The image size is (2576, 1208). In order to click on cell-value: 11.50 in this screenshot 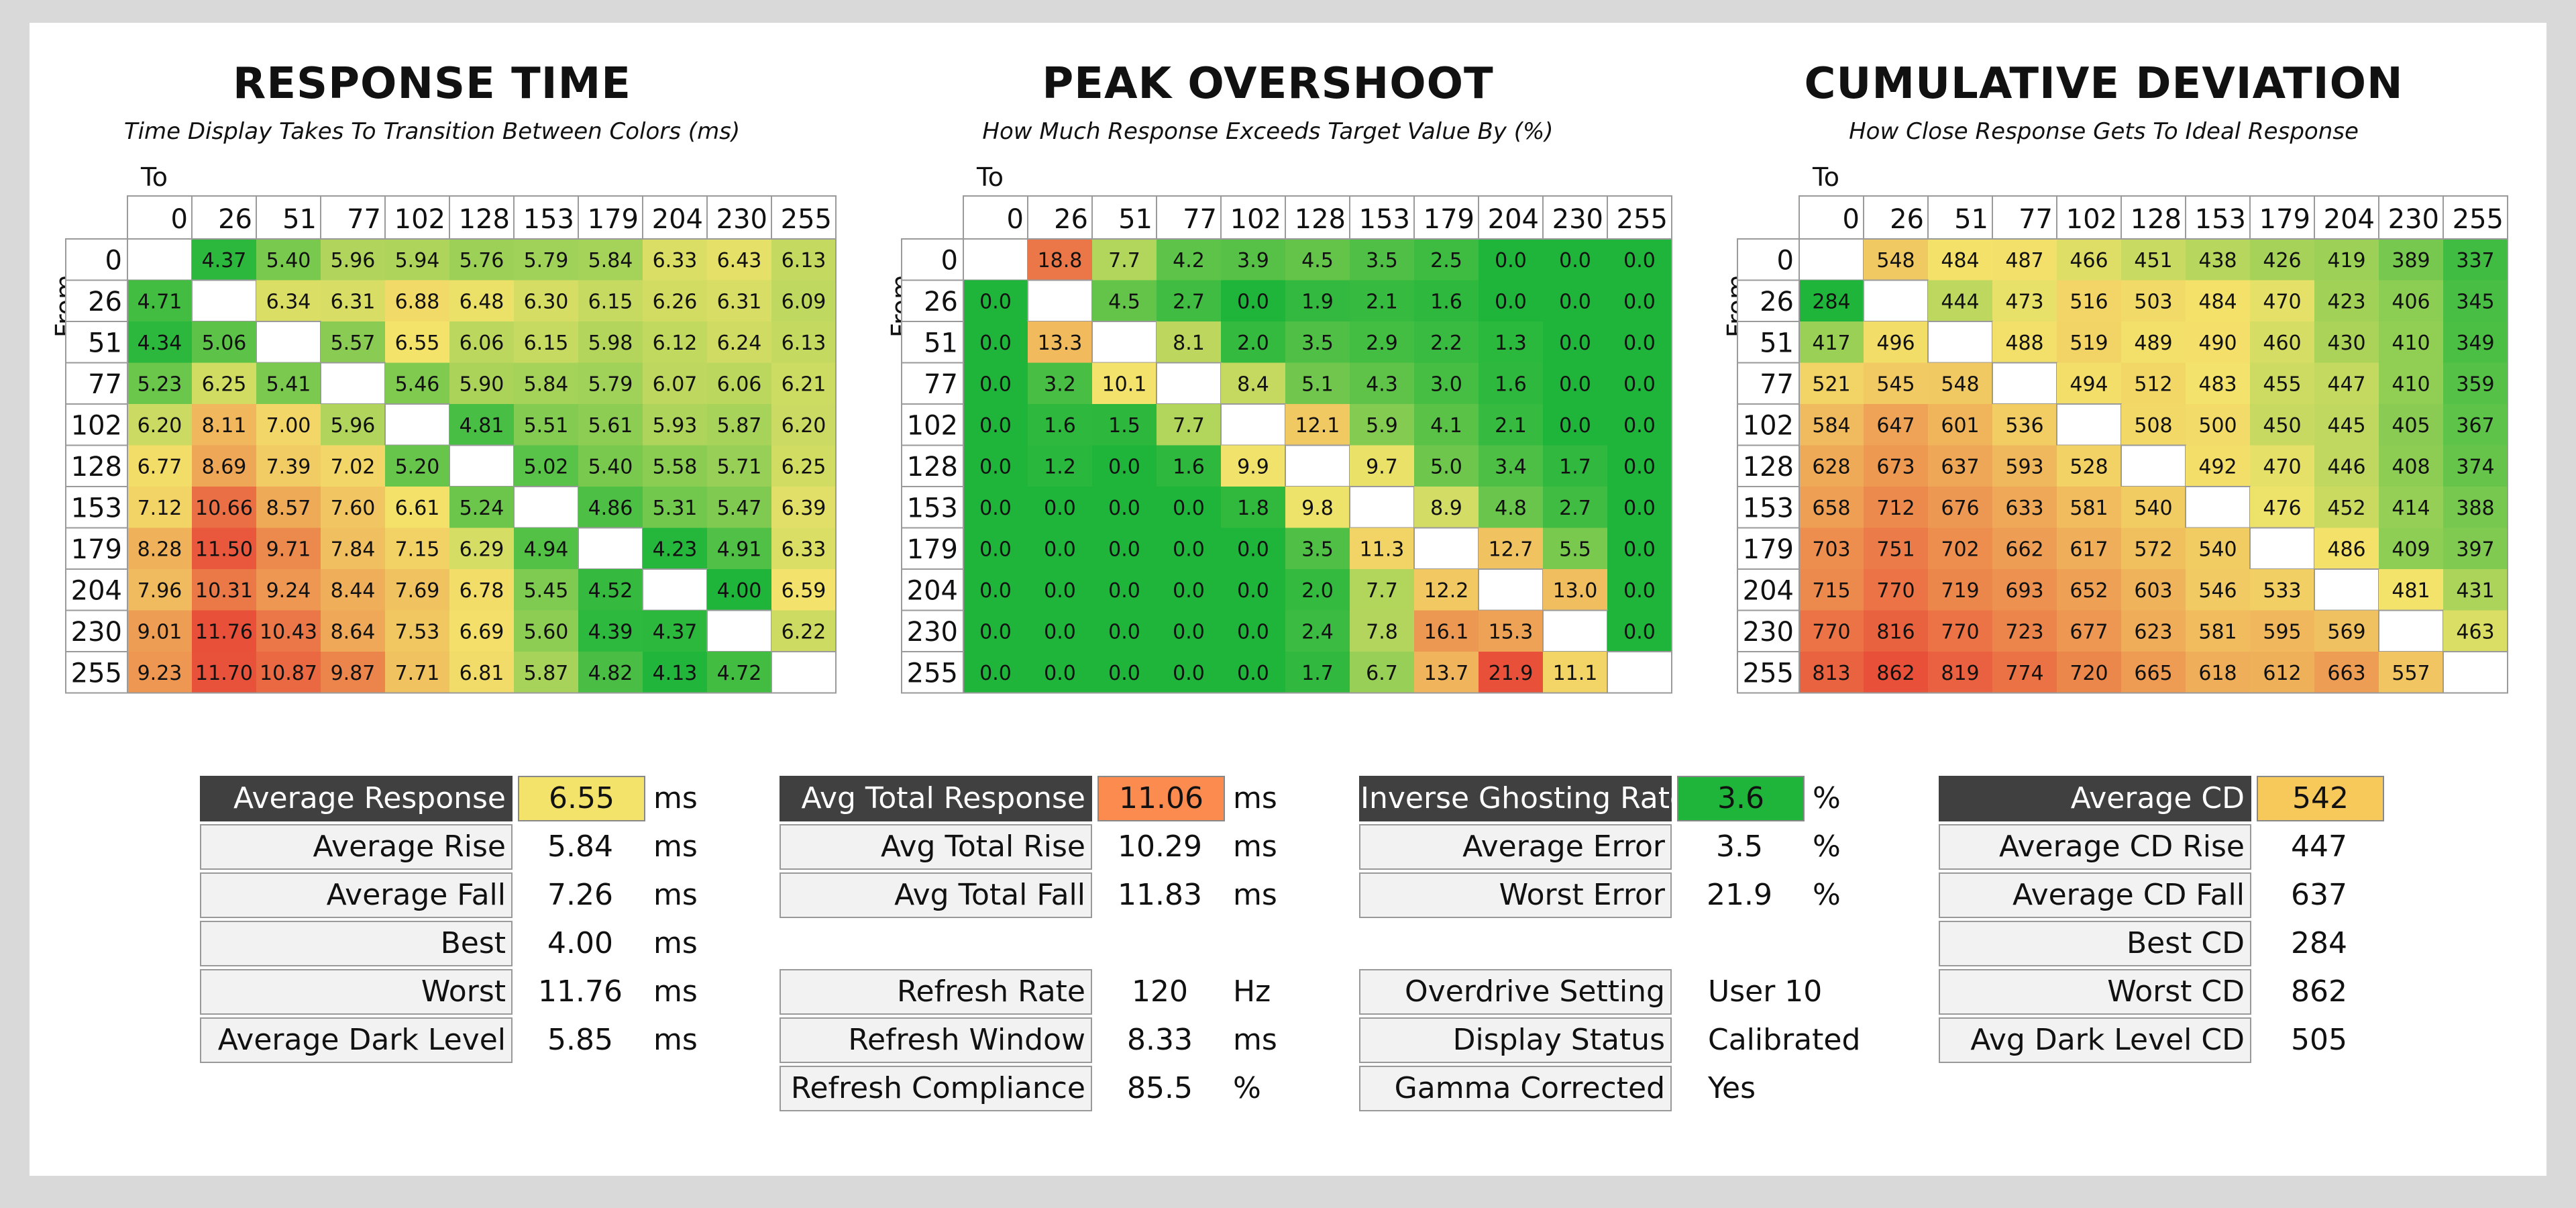, I will do `click(224, 549)`.